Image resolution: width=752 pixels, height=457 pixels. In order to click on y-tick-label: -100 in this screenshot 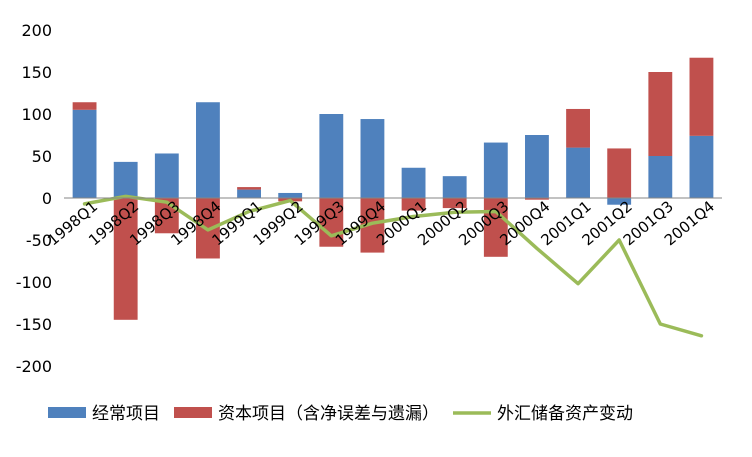, I will do `click(34, 282)`.